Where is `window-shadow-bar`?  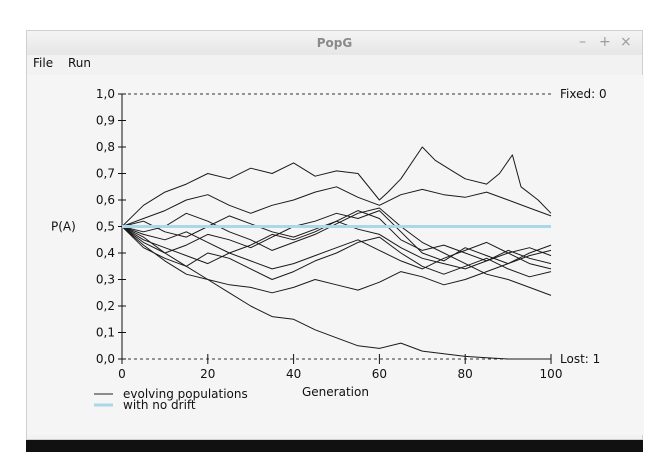 window-shadow-bar is located at coordinates (334, 446).